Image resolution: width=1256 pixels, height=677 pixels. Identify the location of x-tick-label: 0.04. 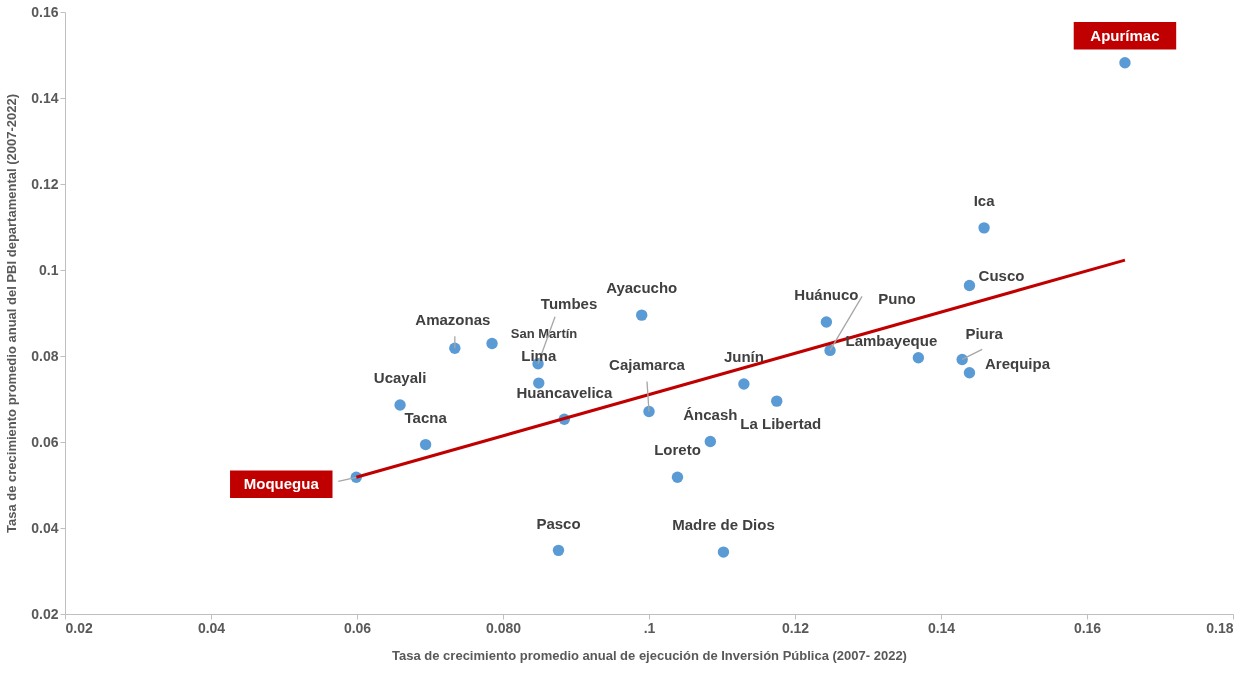
(211, 627).